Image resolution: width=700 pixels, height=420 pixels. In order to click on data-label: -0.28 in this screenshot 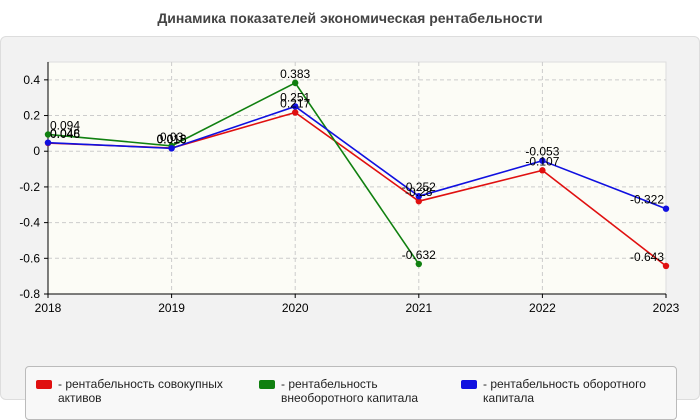, I will do `click(419, 192)`.